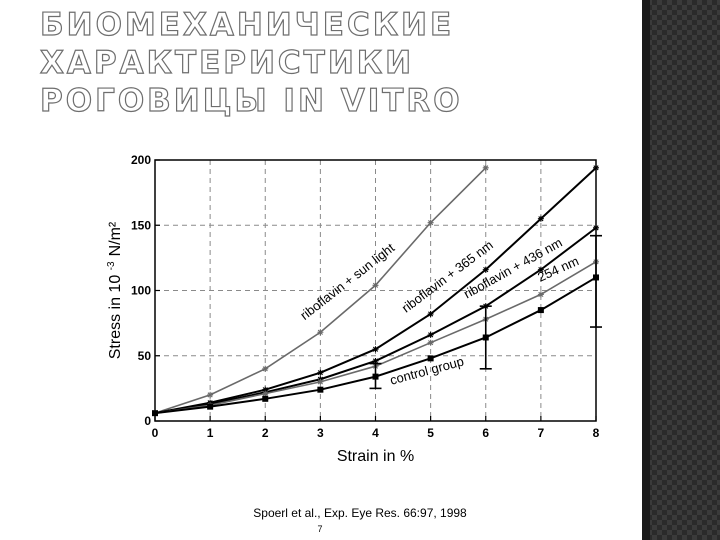  I want to click on series-label: riboflavin + sun light, so click(347, 281).